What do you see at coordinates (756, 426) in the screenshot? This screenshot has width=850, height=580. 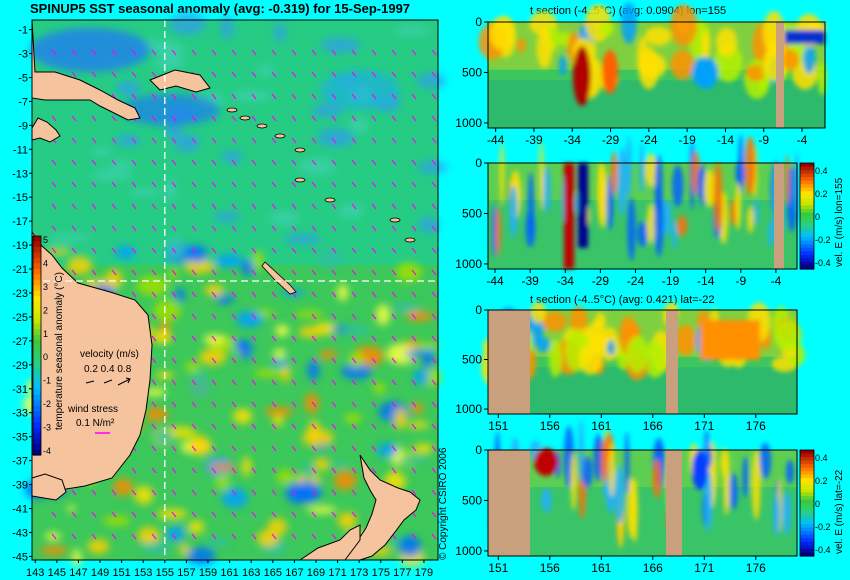 I see `section-x-tick-label: 176` at bounding box center [756, 426].